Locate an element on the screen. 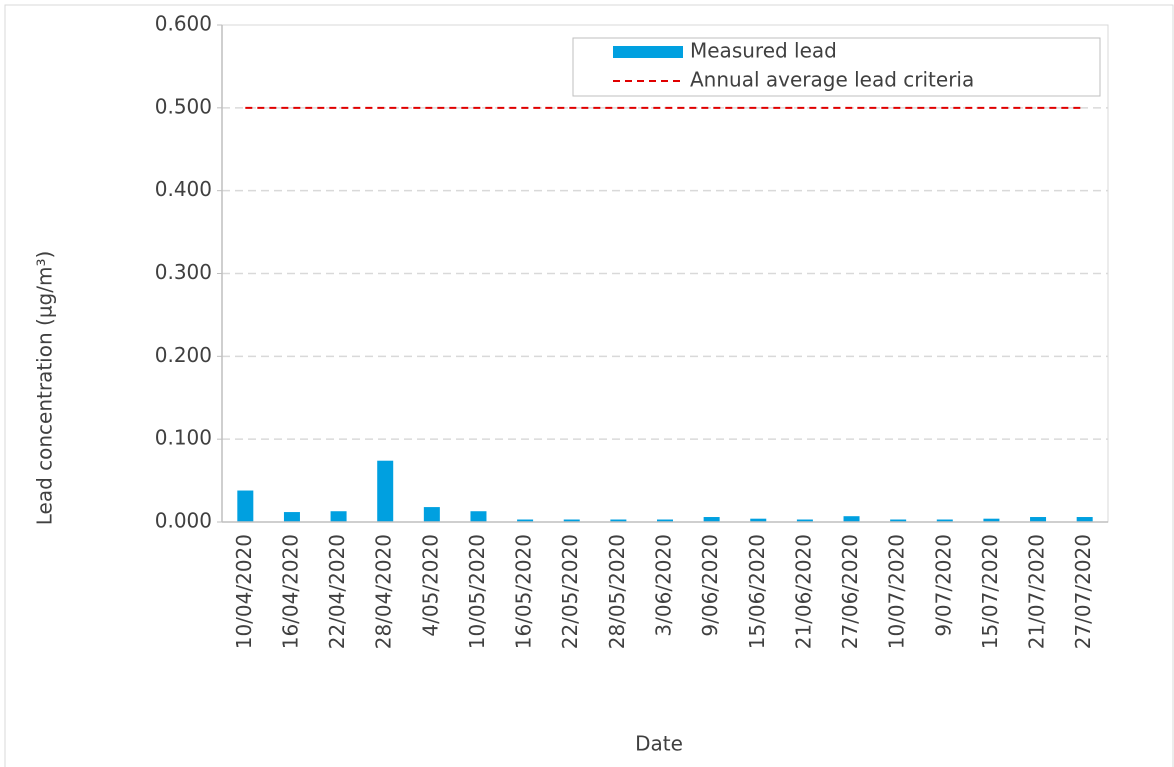 This screenshot has width=1174, height=767. legend-label: Measured lead is located at coordinates (763, 51).